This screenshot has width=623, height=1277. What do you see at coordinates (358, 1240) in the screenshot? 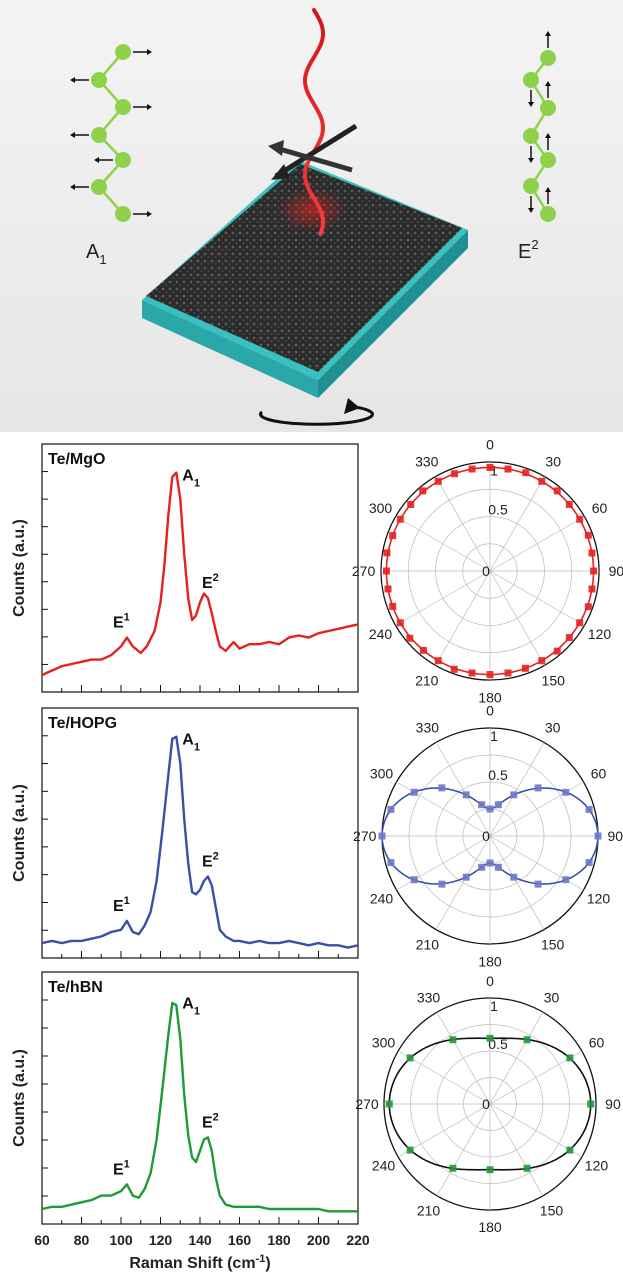
I see `x-tick-label: 220` at bounding box center [358, 1240].